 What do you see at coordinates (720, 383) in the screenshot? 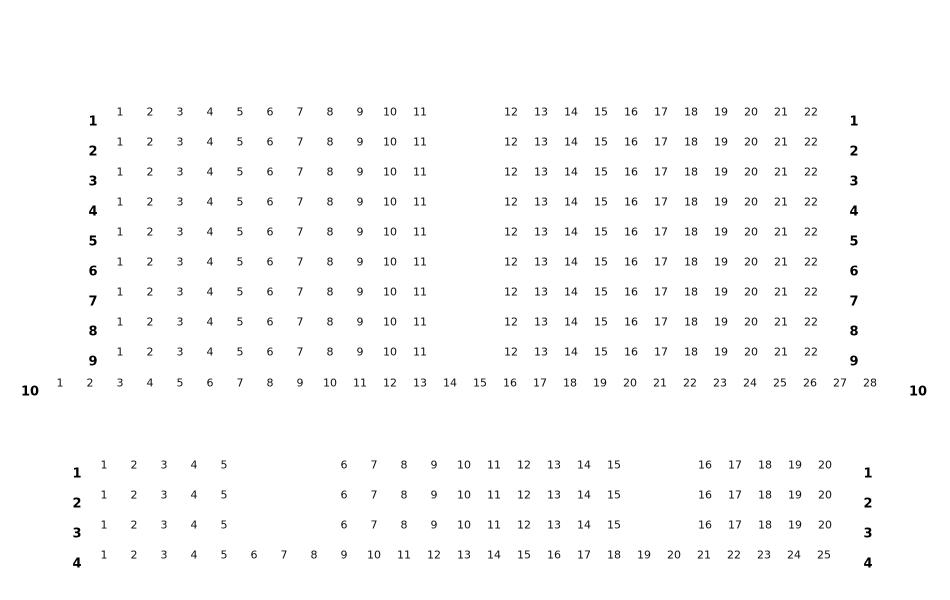
I see `seat: 23` at bounding box center [720, 383].